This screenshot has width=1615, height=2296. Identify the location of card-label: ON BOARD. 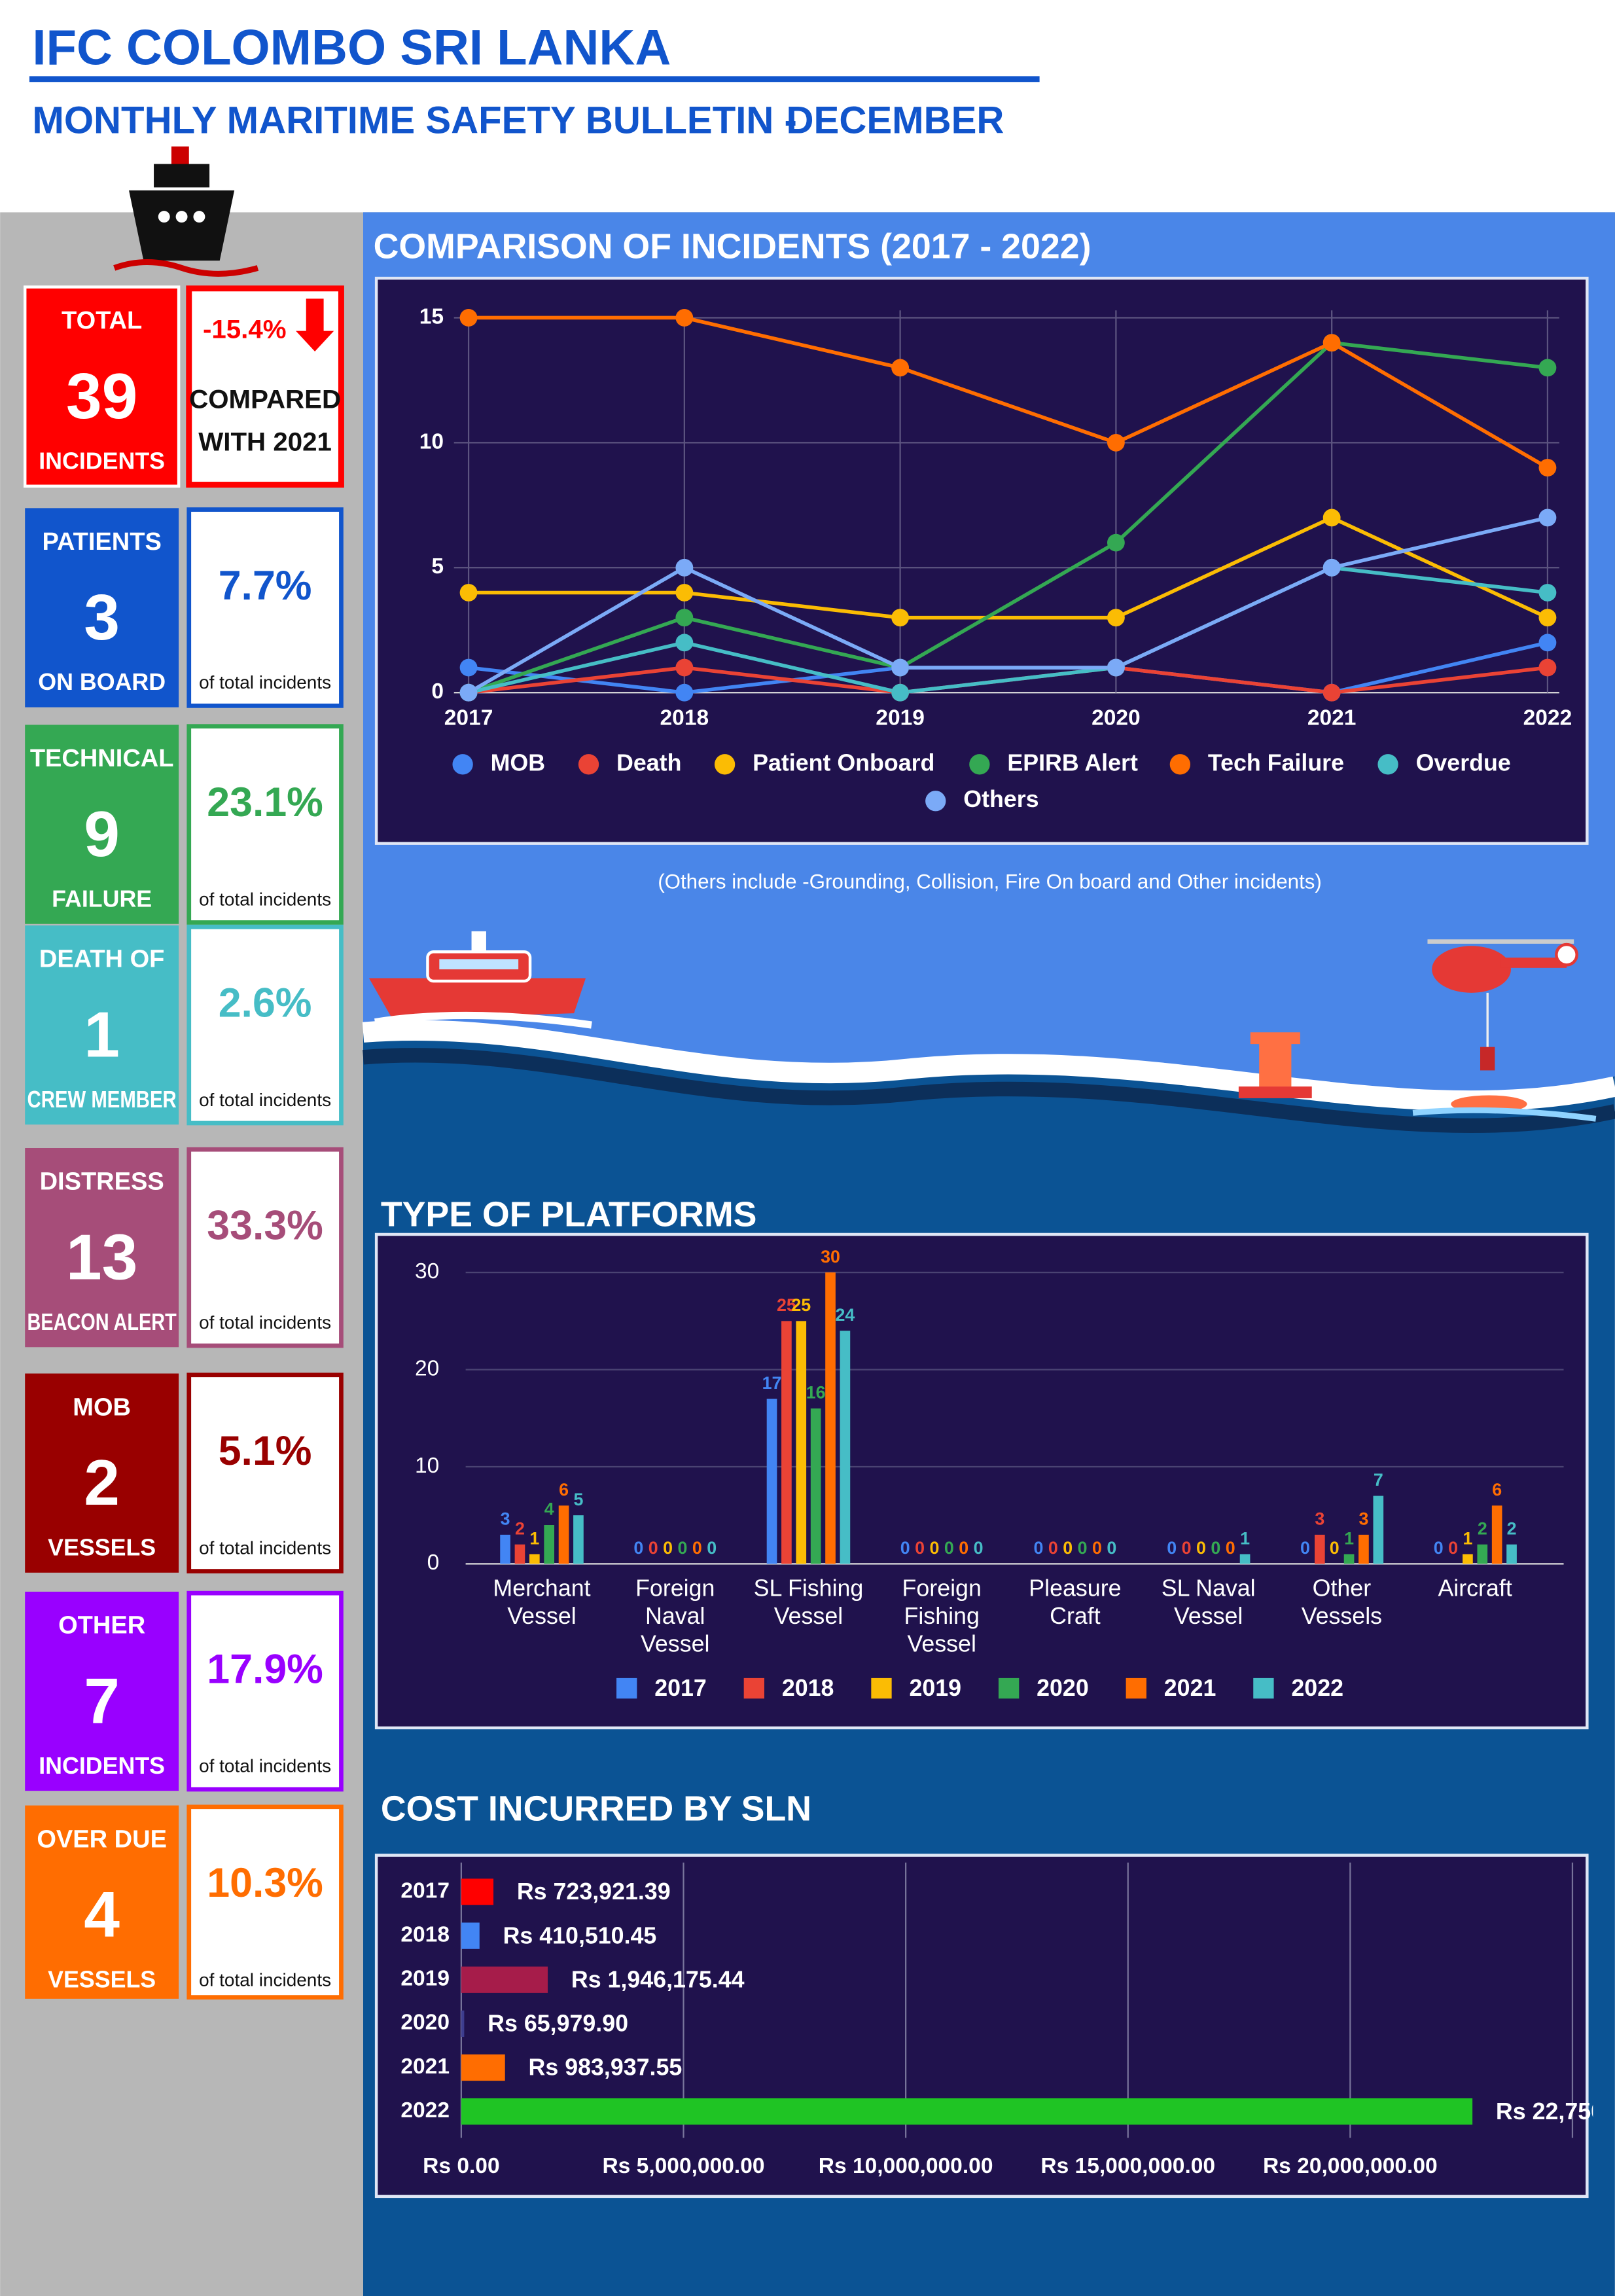
(102, 682).